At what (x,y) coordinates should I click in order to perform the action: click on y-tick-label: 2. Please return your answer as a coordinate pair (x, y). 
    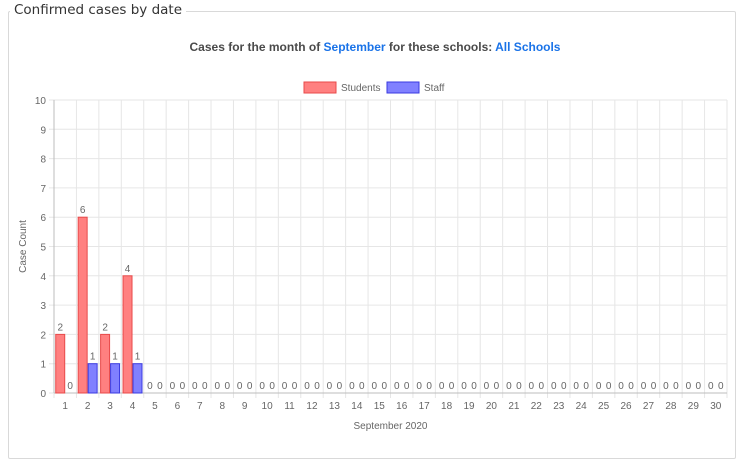
    Looking at the image, I should click on (43, 335).